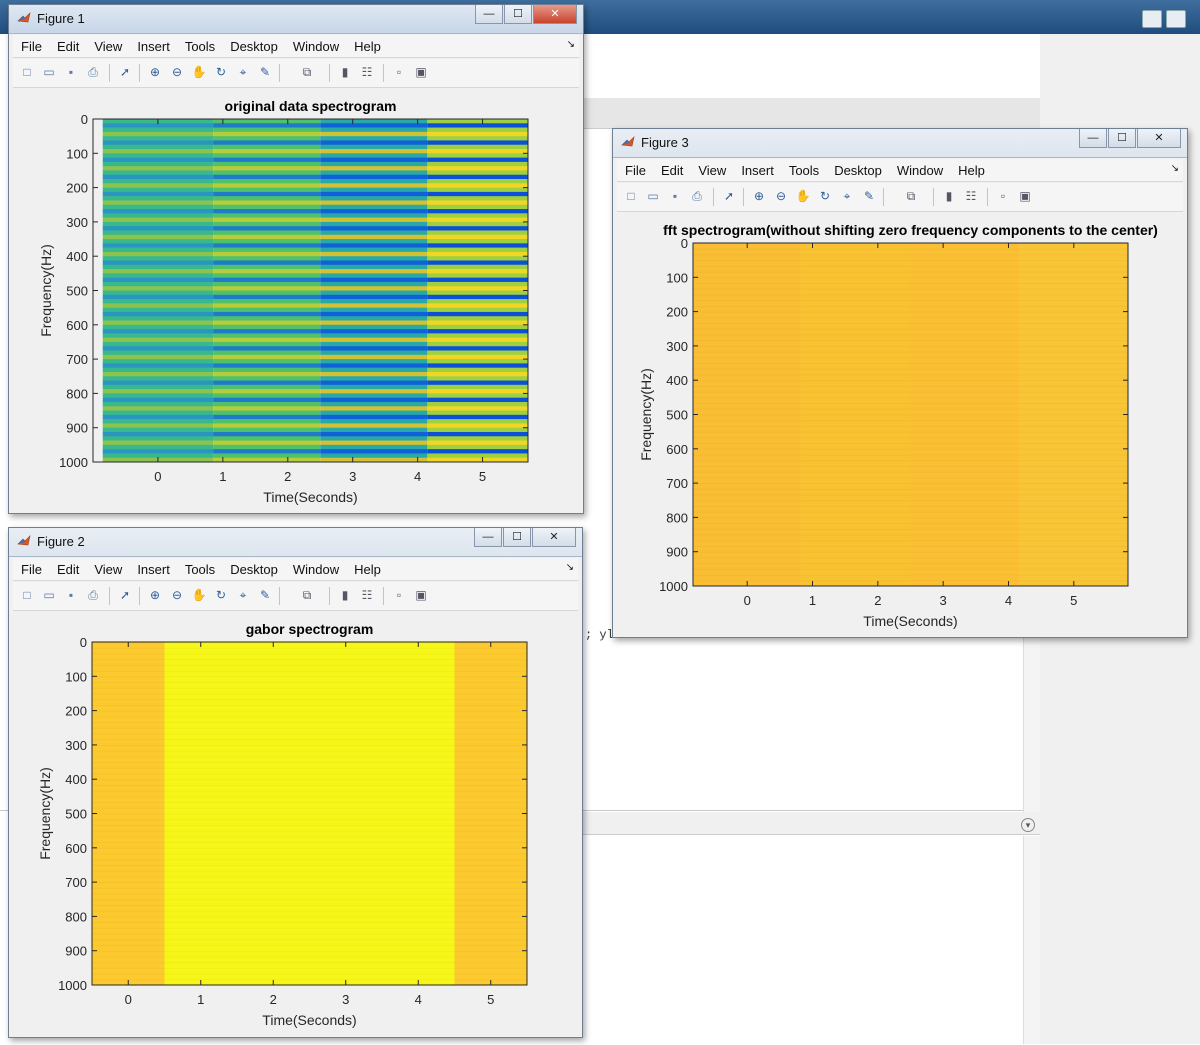 This screenshot has height=1045, width=1200. Describe the element at coordinates (1176, 19) in the screenshot. I see `desktop-save-icon` at that location.